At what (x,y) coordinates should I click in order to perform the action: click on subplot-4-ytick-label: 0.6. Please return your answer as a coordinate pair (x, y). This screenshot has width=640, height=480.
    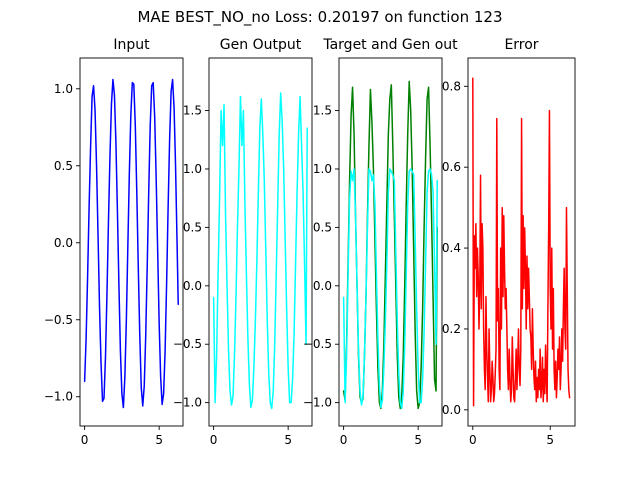
    Looking at the image, I should click on (451, 167).